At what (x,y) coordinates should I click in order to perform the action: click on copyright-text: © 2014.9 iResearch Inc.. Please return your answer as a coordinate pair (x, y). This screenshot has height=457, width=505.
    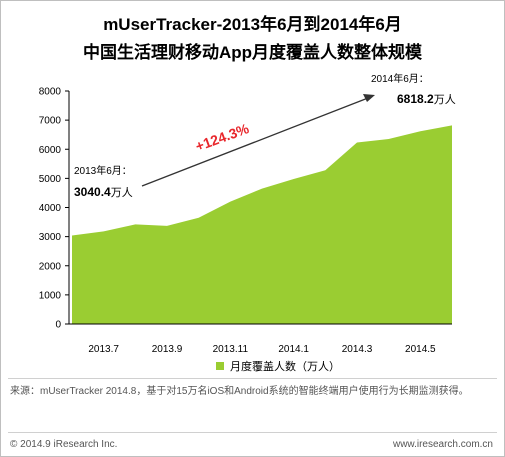
    Looking at the image, I should click on (64, 444).